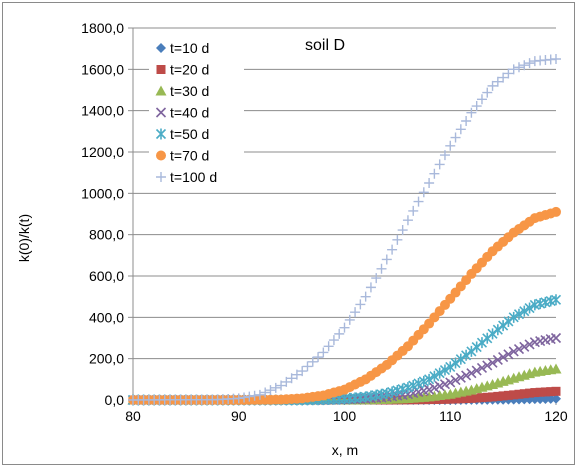 The width and height of the screenshot is (579, 469). What do you see at coordinates (189, 70) in the screenshot?
I see `legend-label: t=20 d` at bounding box center [189, 70].